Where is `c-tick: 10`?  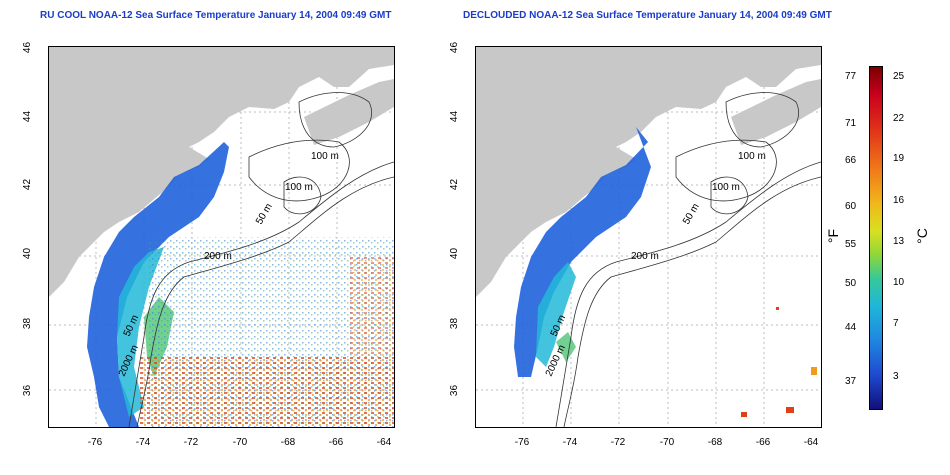 c-tick: 10 is located at coordinates (899, 282).